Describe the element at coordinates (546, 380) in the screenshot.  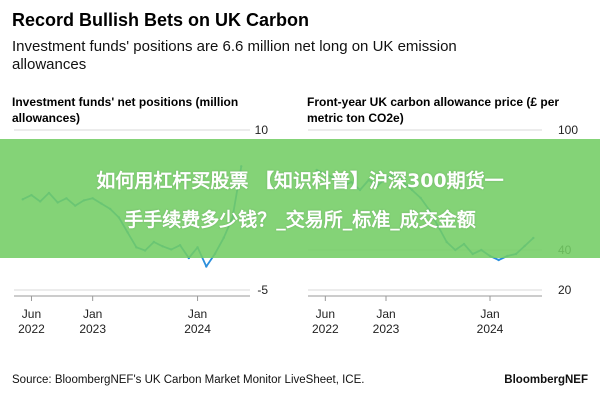
I see `brand-logo: BloombergNEF` at that location.